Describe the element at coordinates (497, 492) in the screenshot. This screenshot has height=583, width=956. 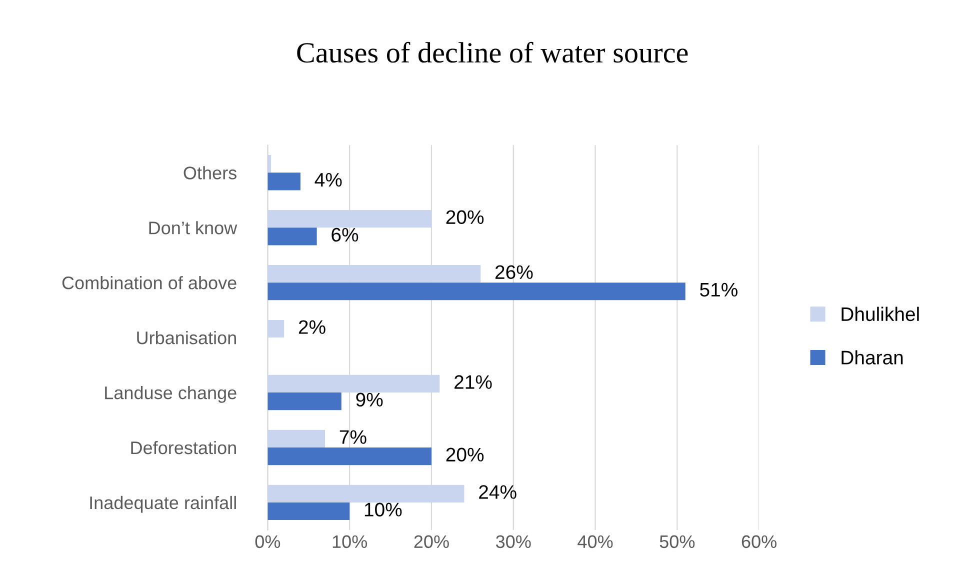
I see `data-label: 24%` at that location.